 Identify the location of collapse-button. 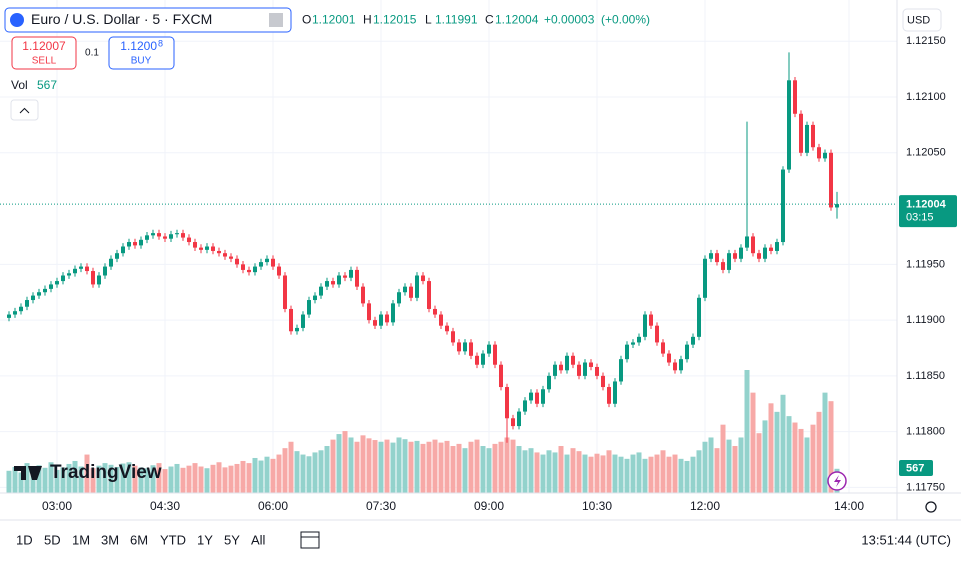
(24, 110).